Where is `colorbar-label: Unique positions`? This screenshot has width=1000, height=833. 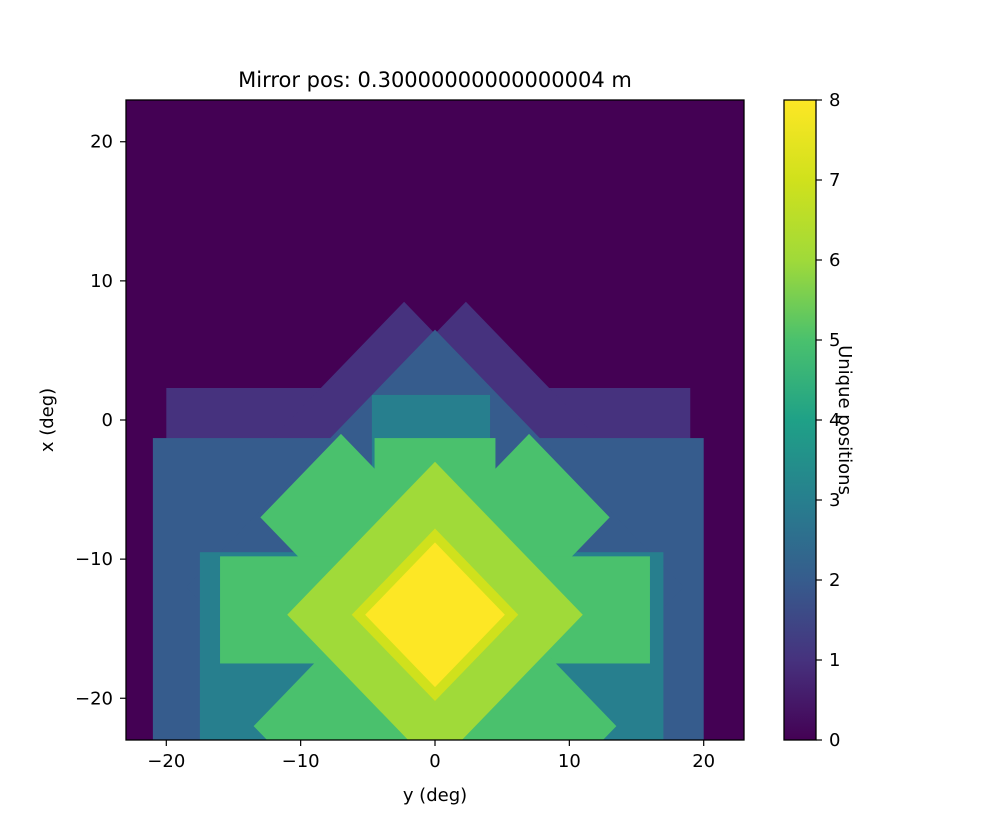
colorbar-label: Unique positions is located at coordinates (844, 420).